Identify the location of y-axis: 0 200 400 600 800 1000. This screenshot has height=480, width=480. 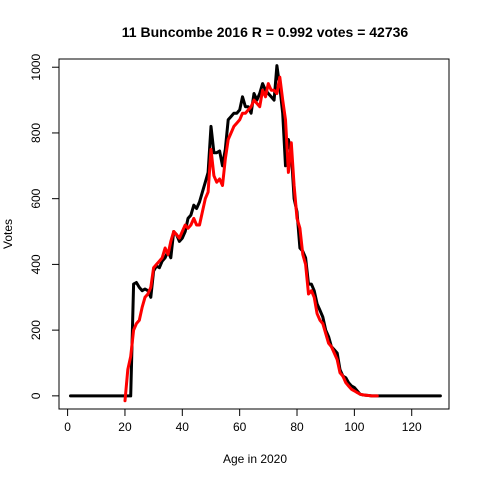
(44, 226).